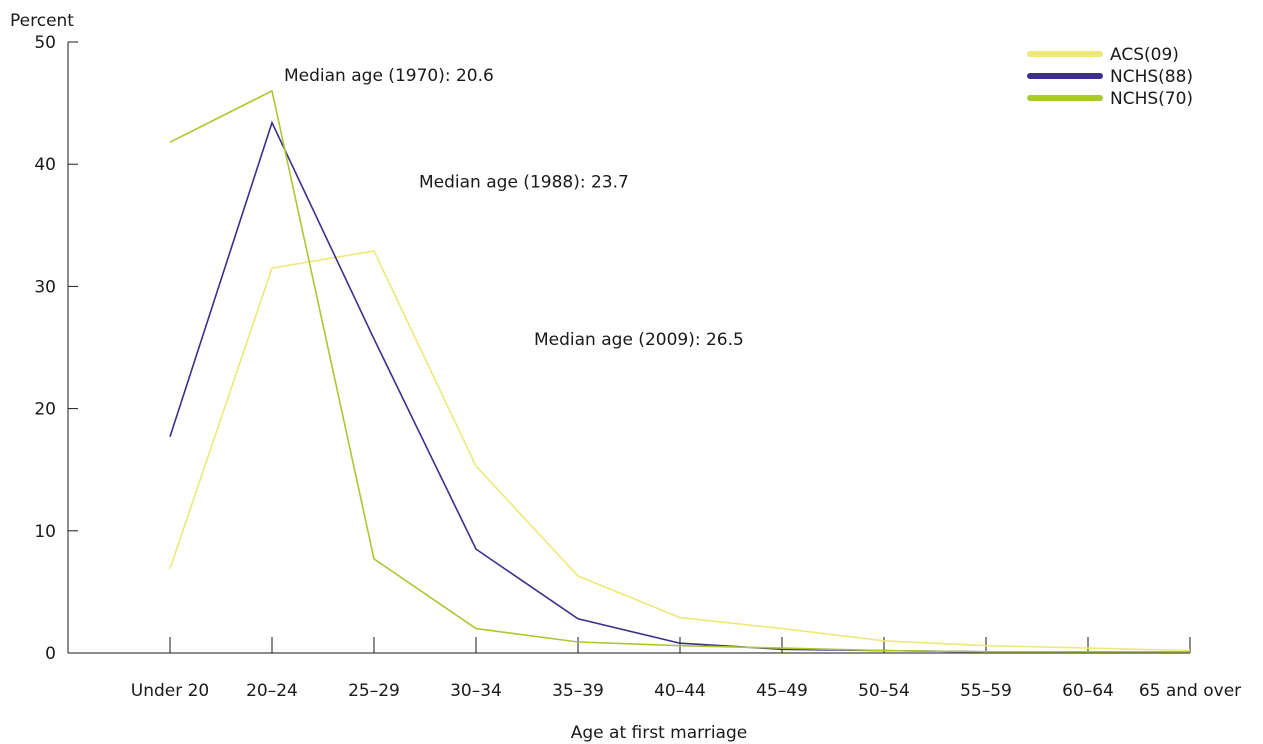 The image size is (1263, 744). What do you see at coordinates (50, 654) in the screenshot?
I see `y-tick-label: 0` at bounding box center [50, 654].